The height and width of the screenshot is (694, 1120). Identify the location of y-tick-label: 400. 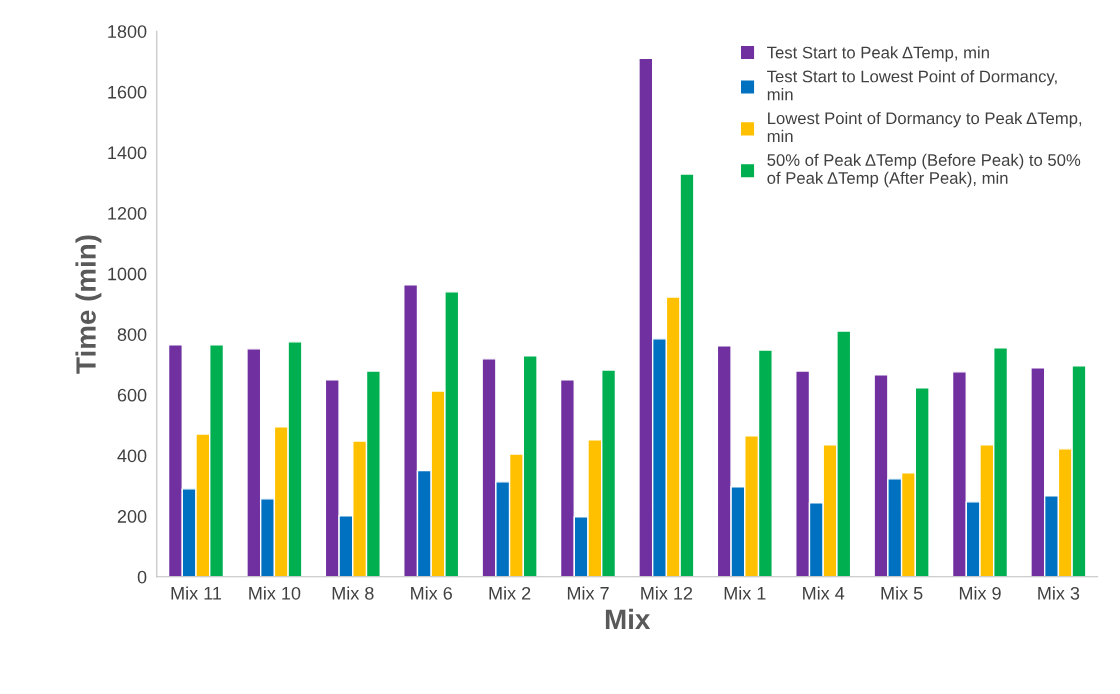
(132, 456).